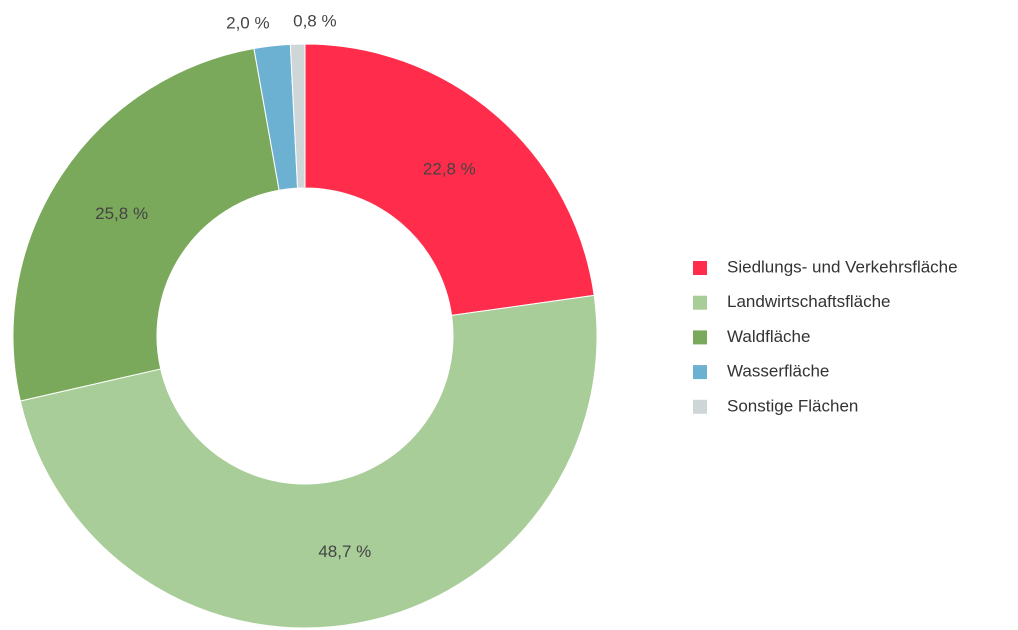 Image resolution: width=1018 pixels, height=630 pixels. I want to click on value-label: 2,0 %, so click(247, 22).